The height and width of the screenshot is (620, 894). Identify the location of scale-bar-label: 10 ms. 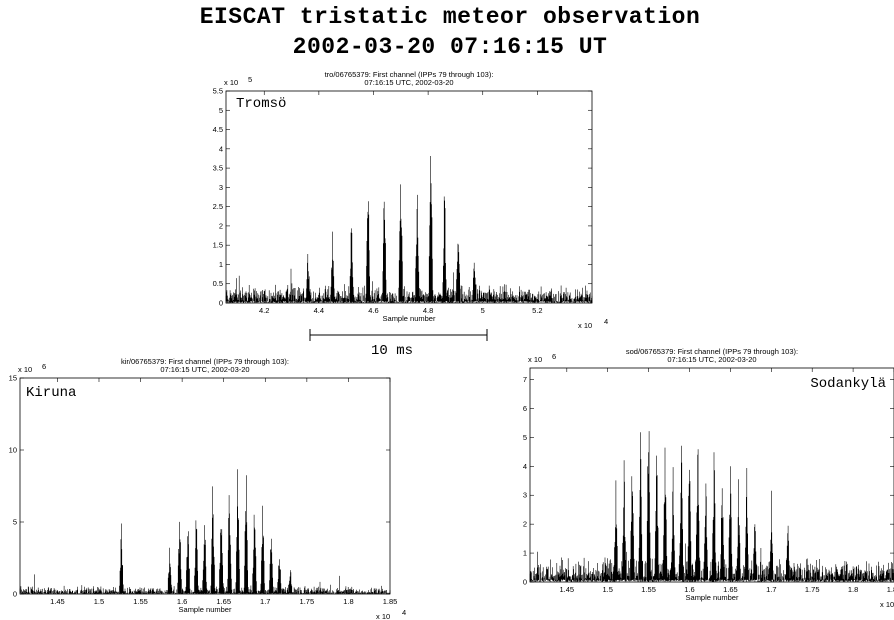
(392, 351).